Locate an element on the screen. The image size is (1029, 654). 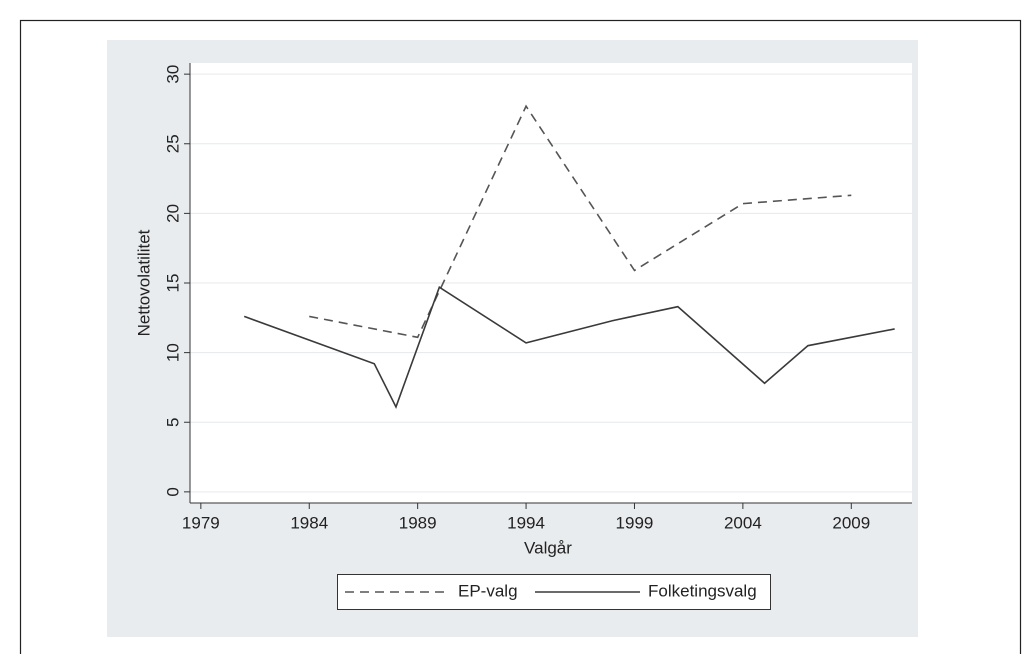
y-tick-label: 5 is located at coordinates (172, 422).